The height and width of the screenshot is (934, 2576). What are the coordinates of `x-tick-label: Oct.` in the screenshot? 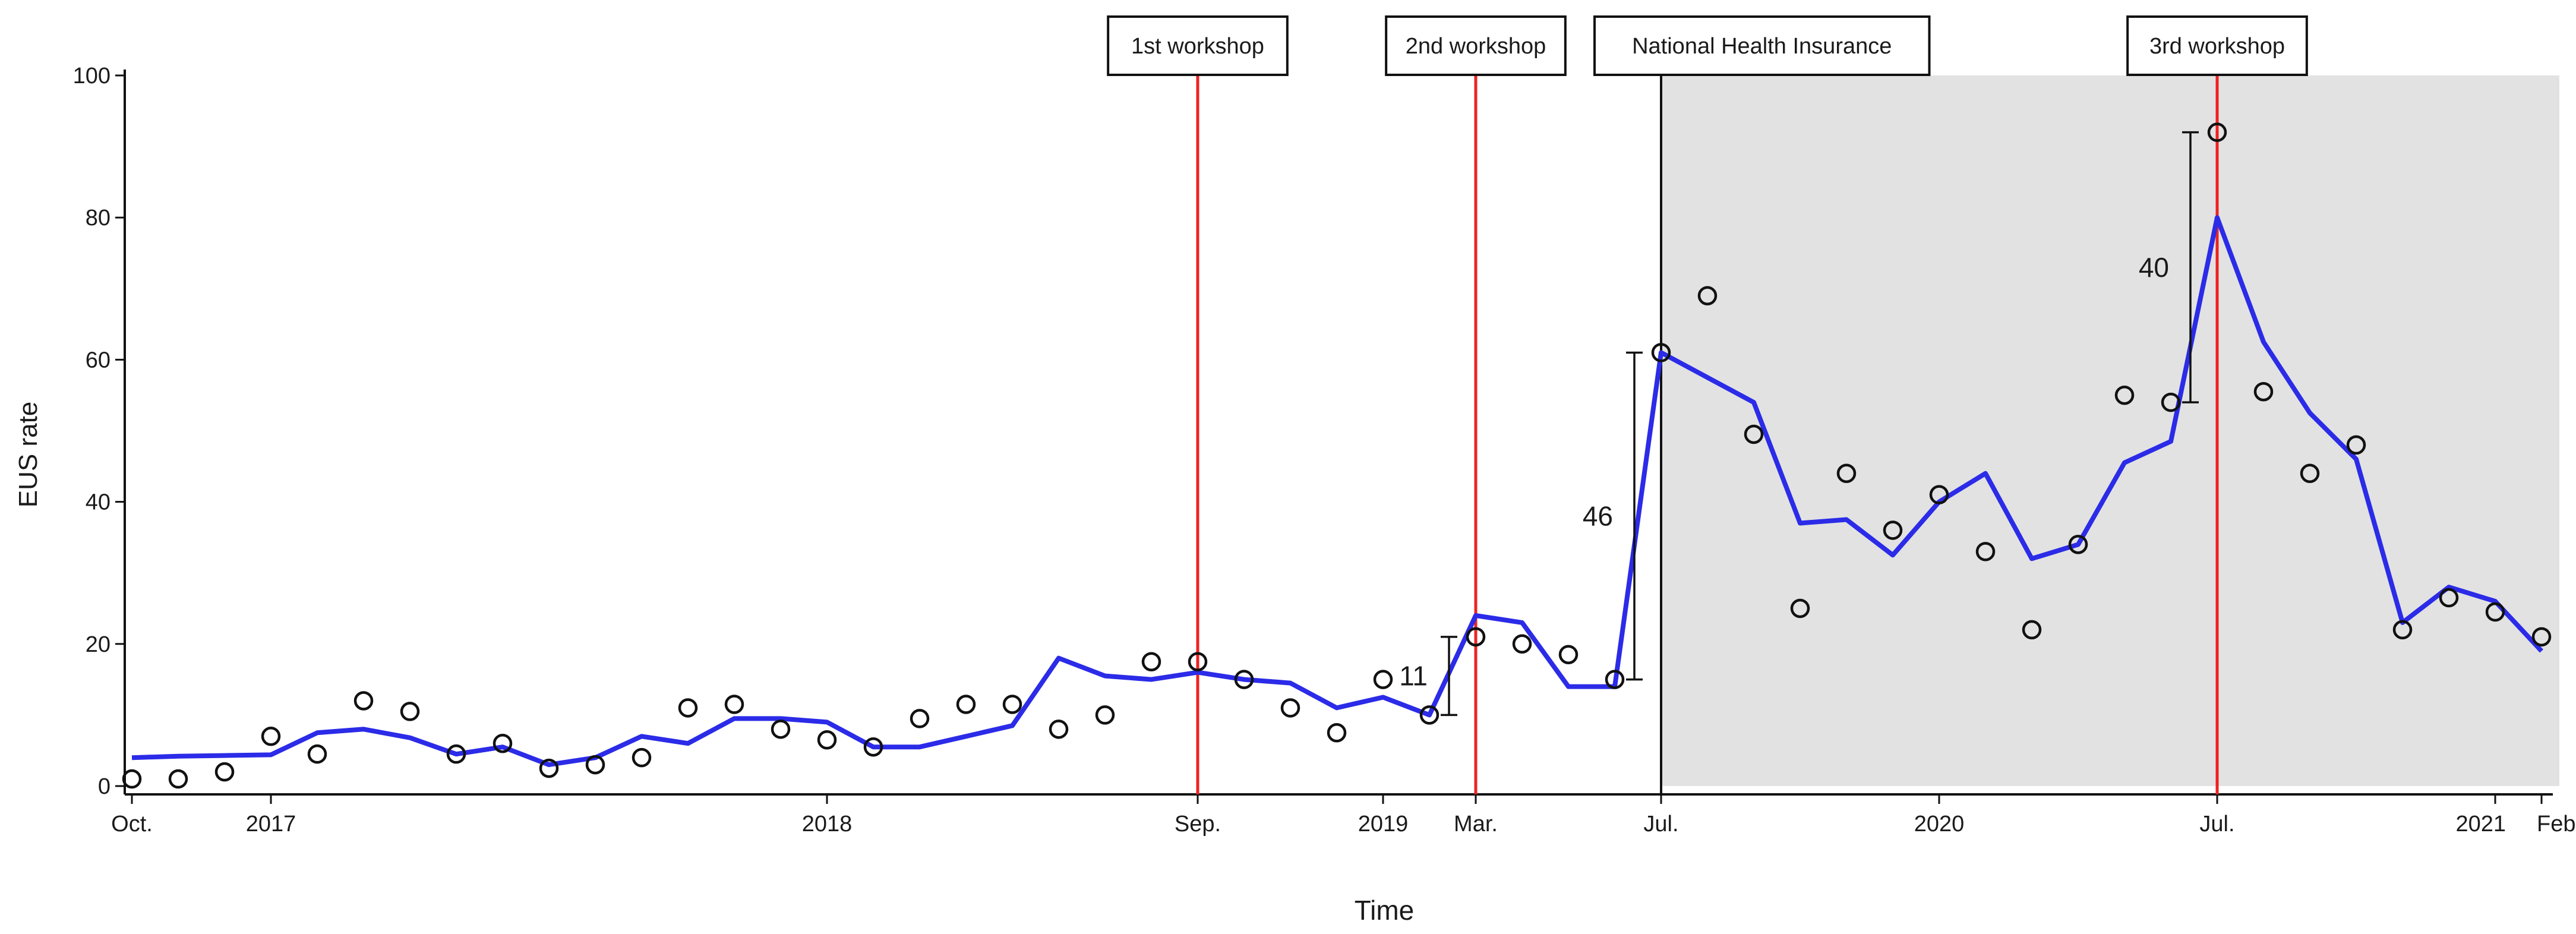 It's located at (132, 824).